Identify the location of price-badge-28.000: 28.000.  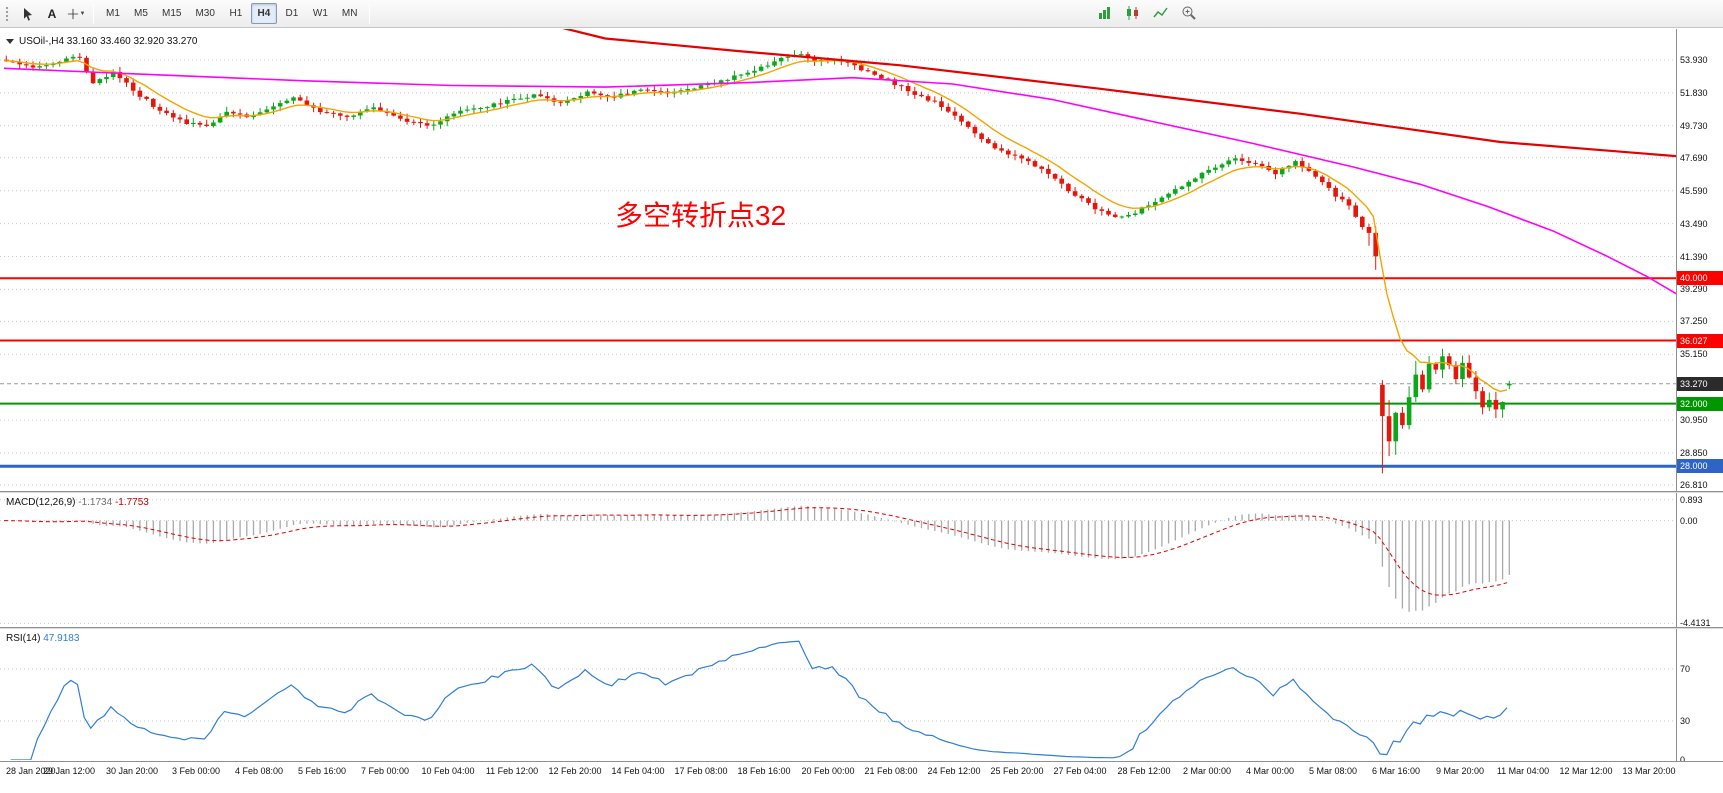
(1700, 466).